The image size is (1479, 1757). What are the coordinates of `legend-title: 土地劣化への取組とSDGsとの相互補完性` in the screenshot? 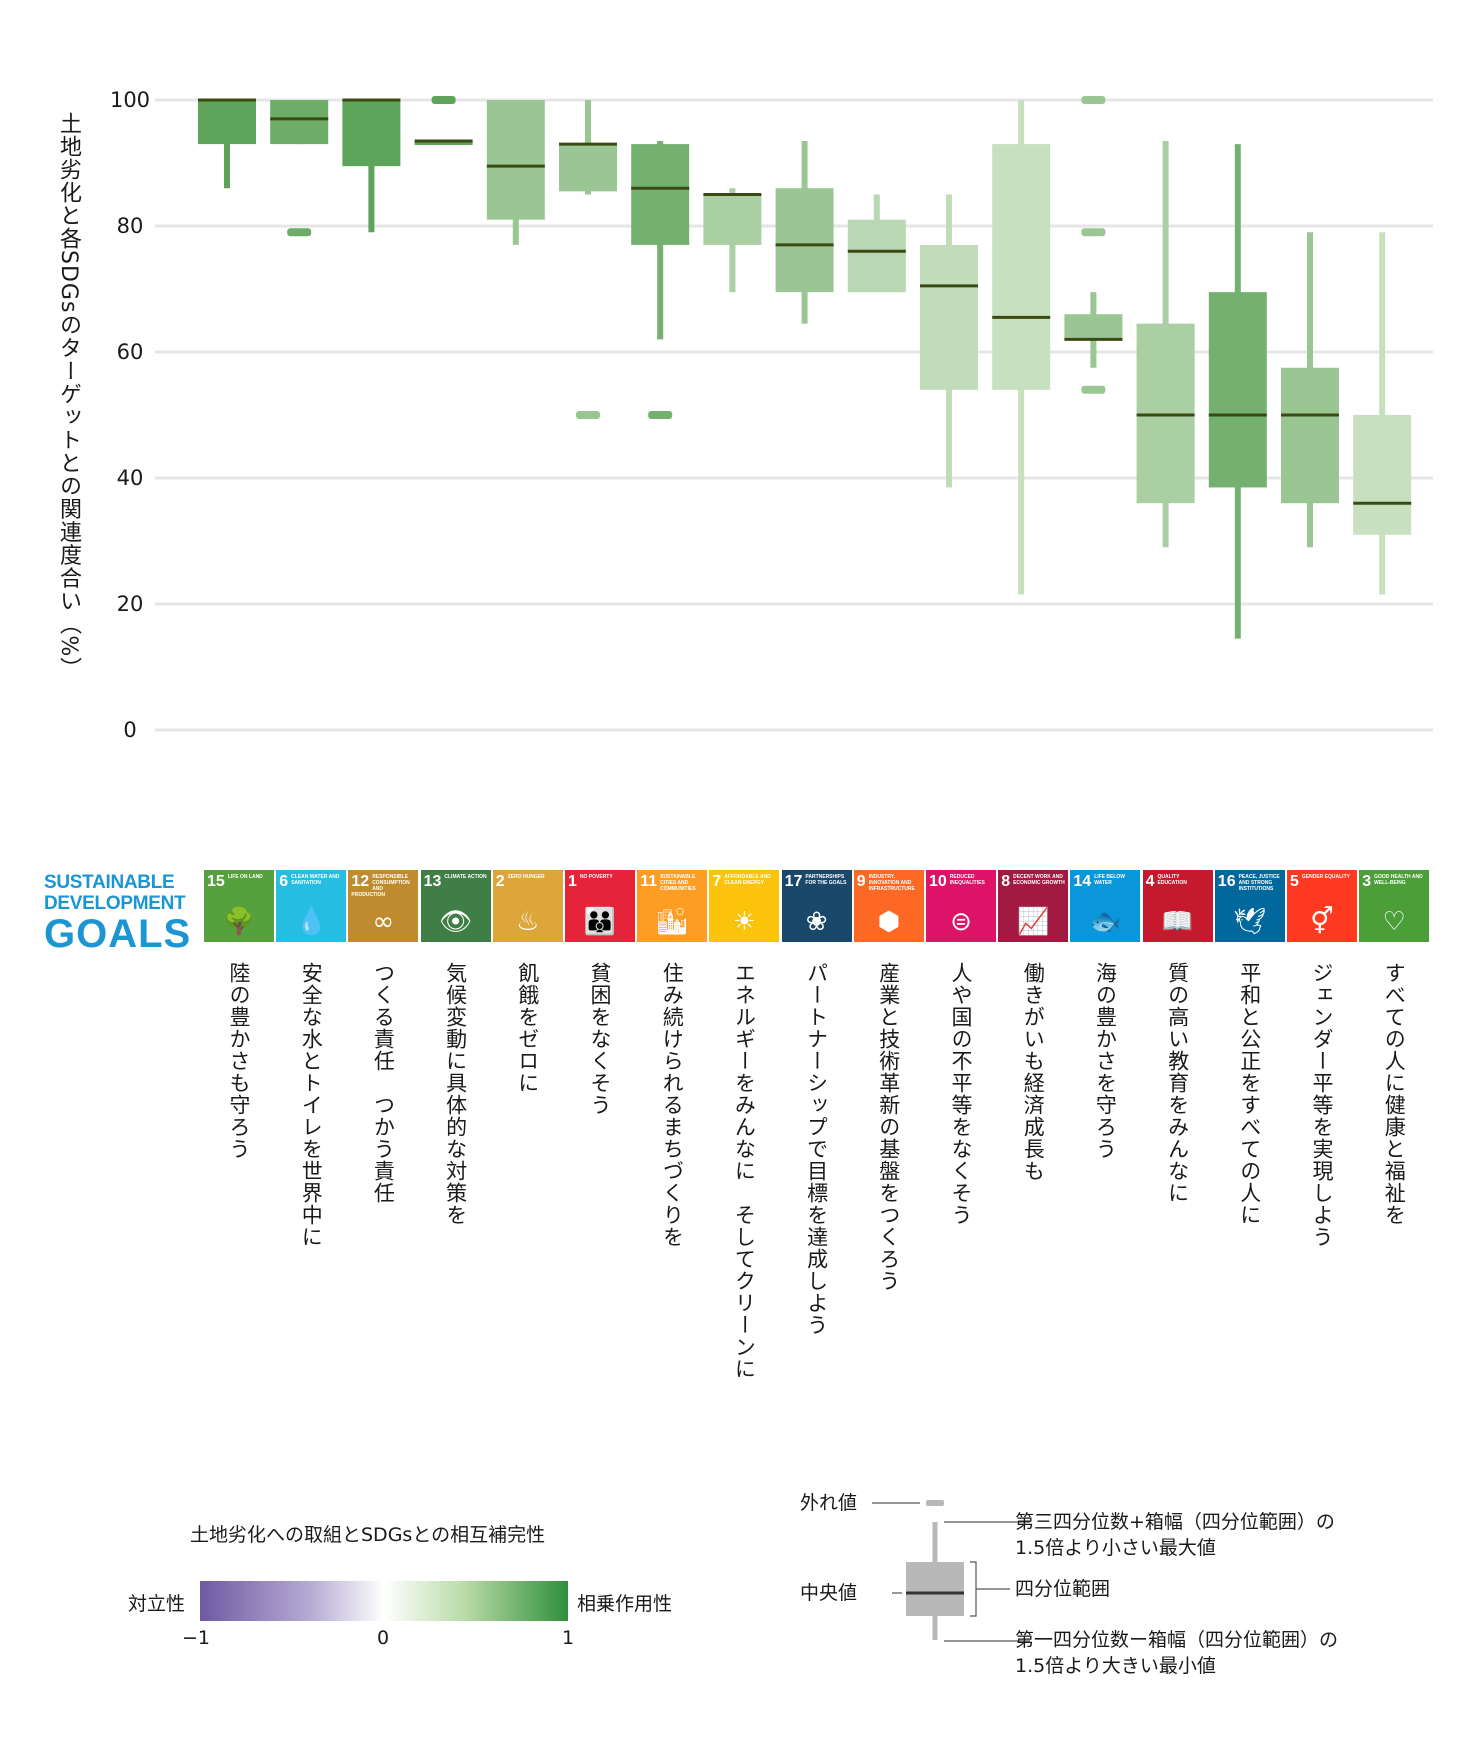 It's located at (368, 1535).